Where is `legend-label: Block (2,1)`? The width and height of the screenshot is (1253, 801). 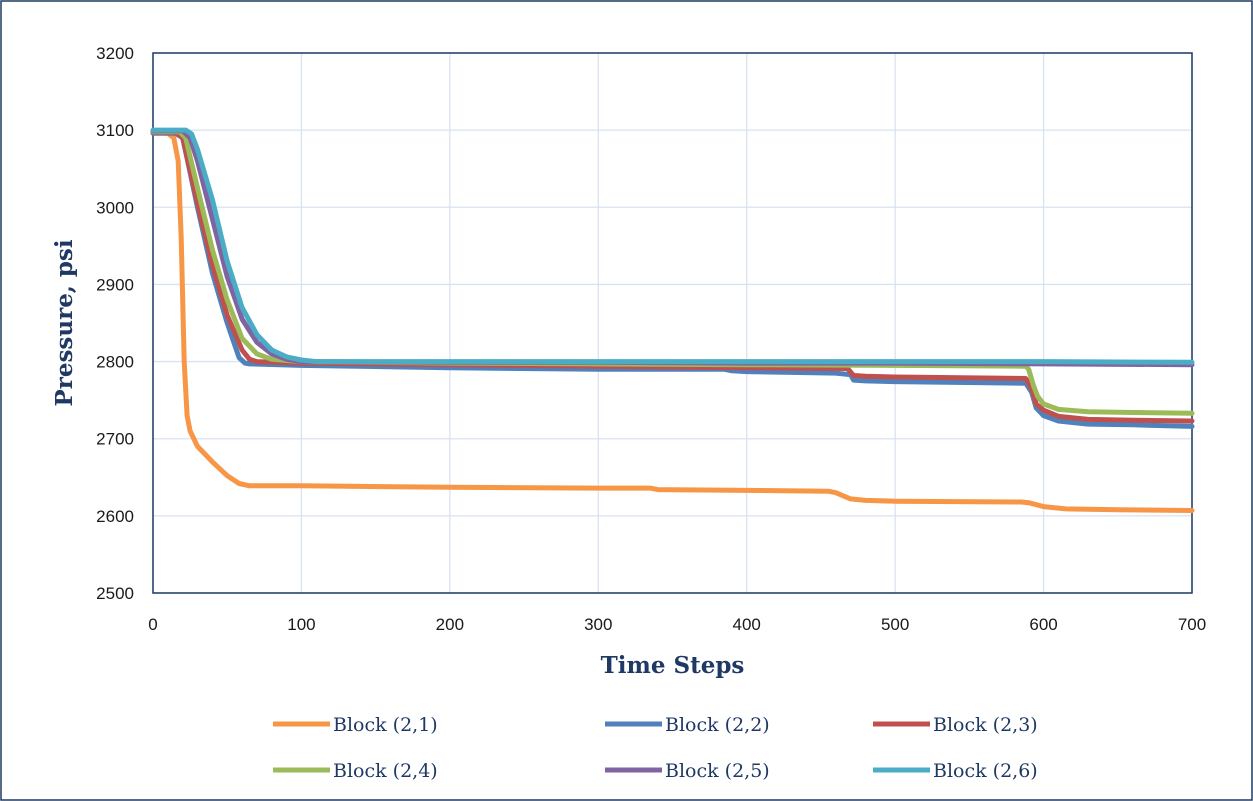 legend-label: Block (2,1) is located at coordinates (385, 725).